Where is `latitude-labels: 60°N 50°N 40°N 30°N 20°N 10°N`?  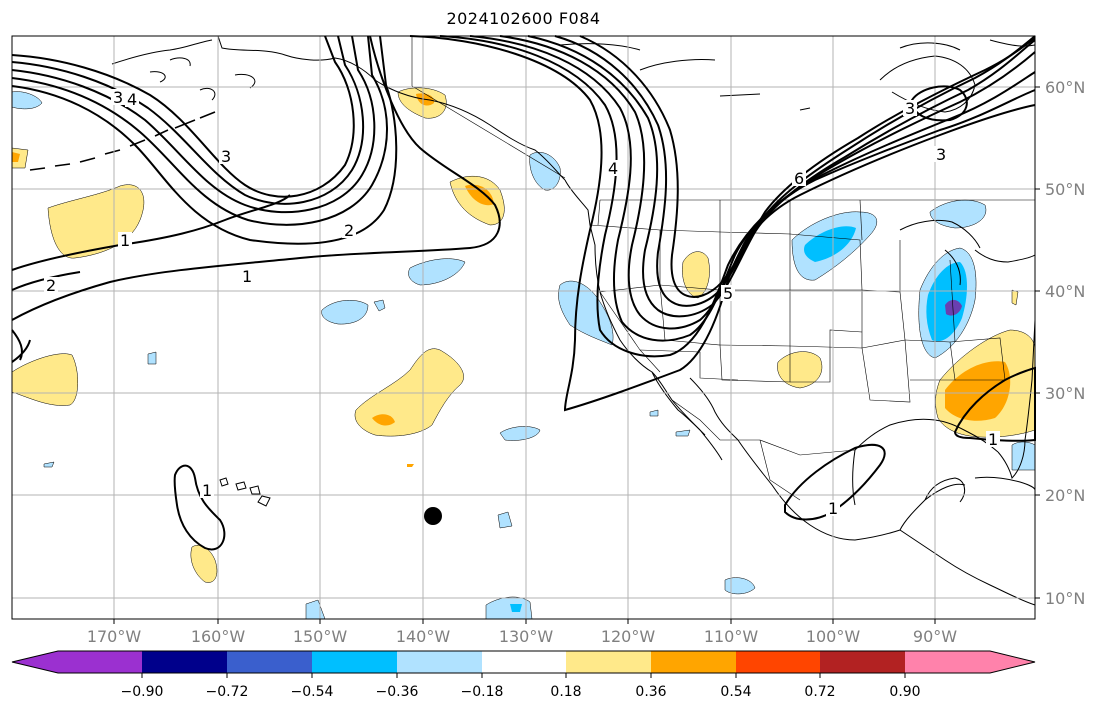
latitude-labels: 60°N 50°N 40°N 30°N 20°N 10°N is located at coordinates (1065, 343).